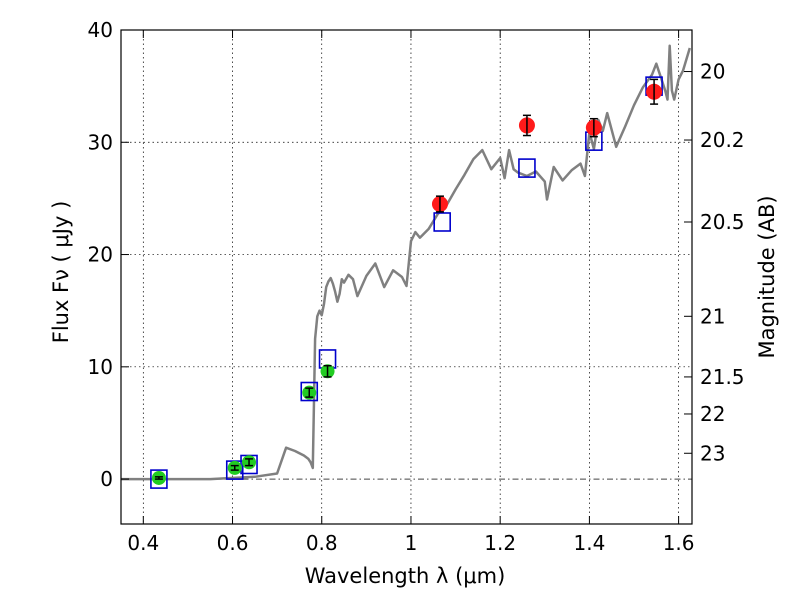  What do you see at coordinates (100, 142) in the screenshot?
I see `y-tick-label: 30` at bounding box center [100, 142].